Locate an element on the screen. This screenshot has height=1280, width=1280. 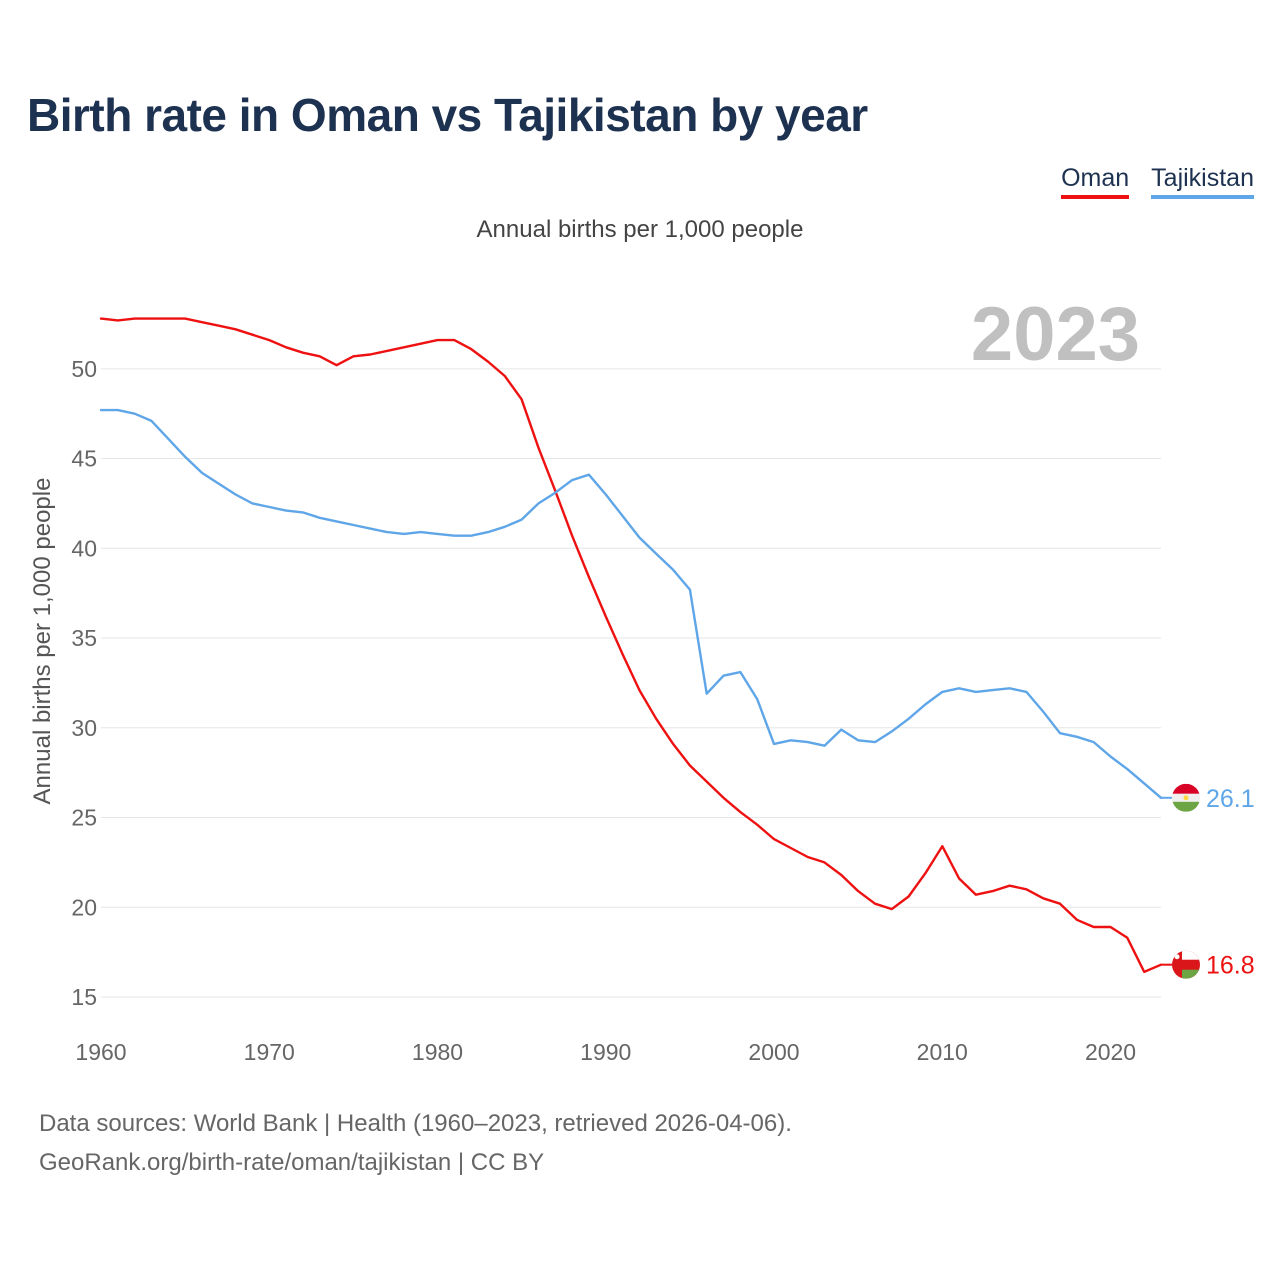
end-value-label-oman: 16.8 is located at coordinates (1230, 966).